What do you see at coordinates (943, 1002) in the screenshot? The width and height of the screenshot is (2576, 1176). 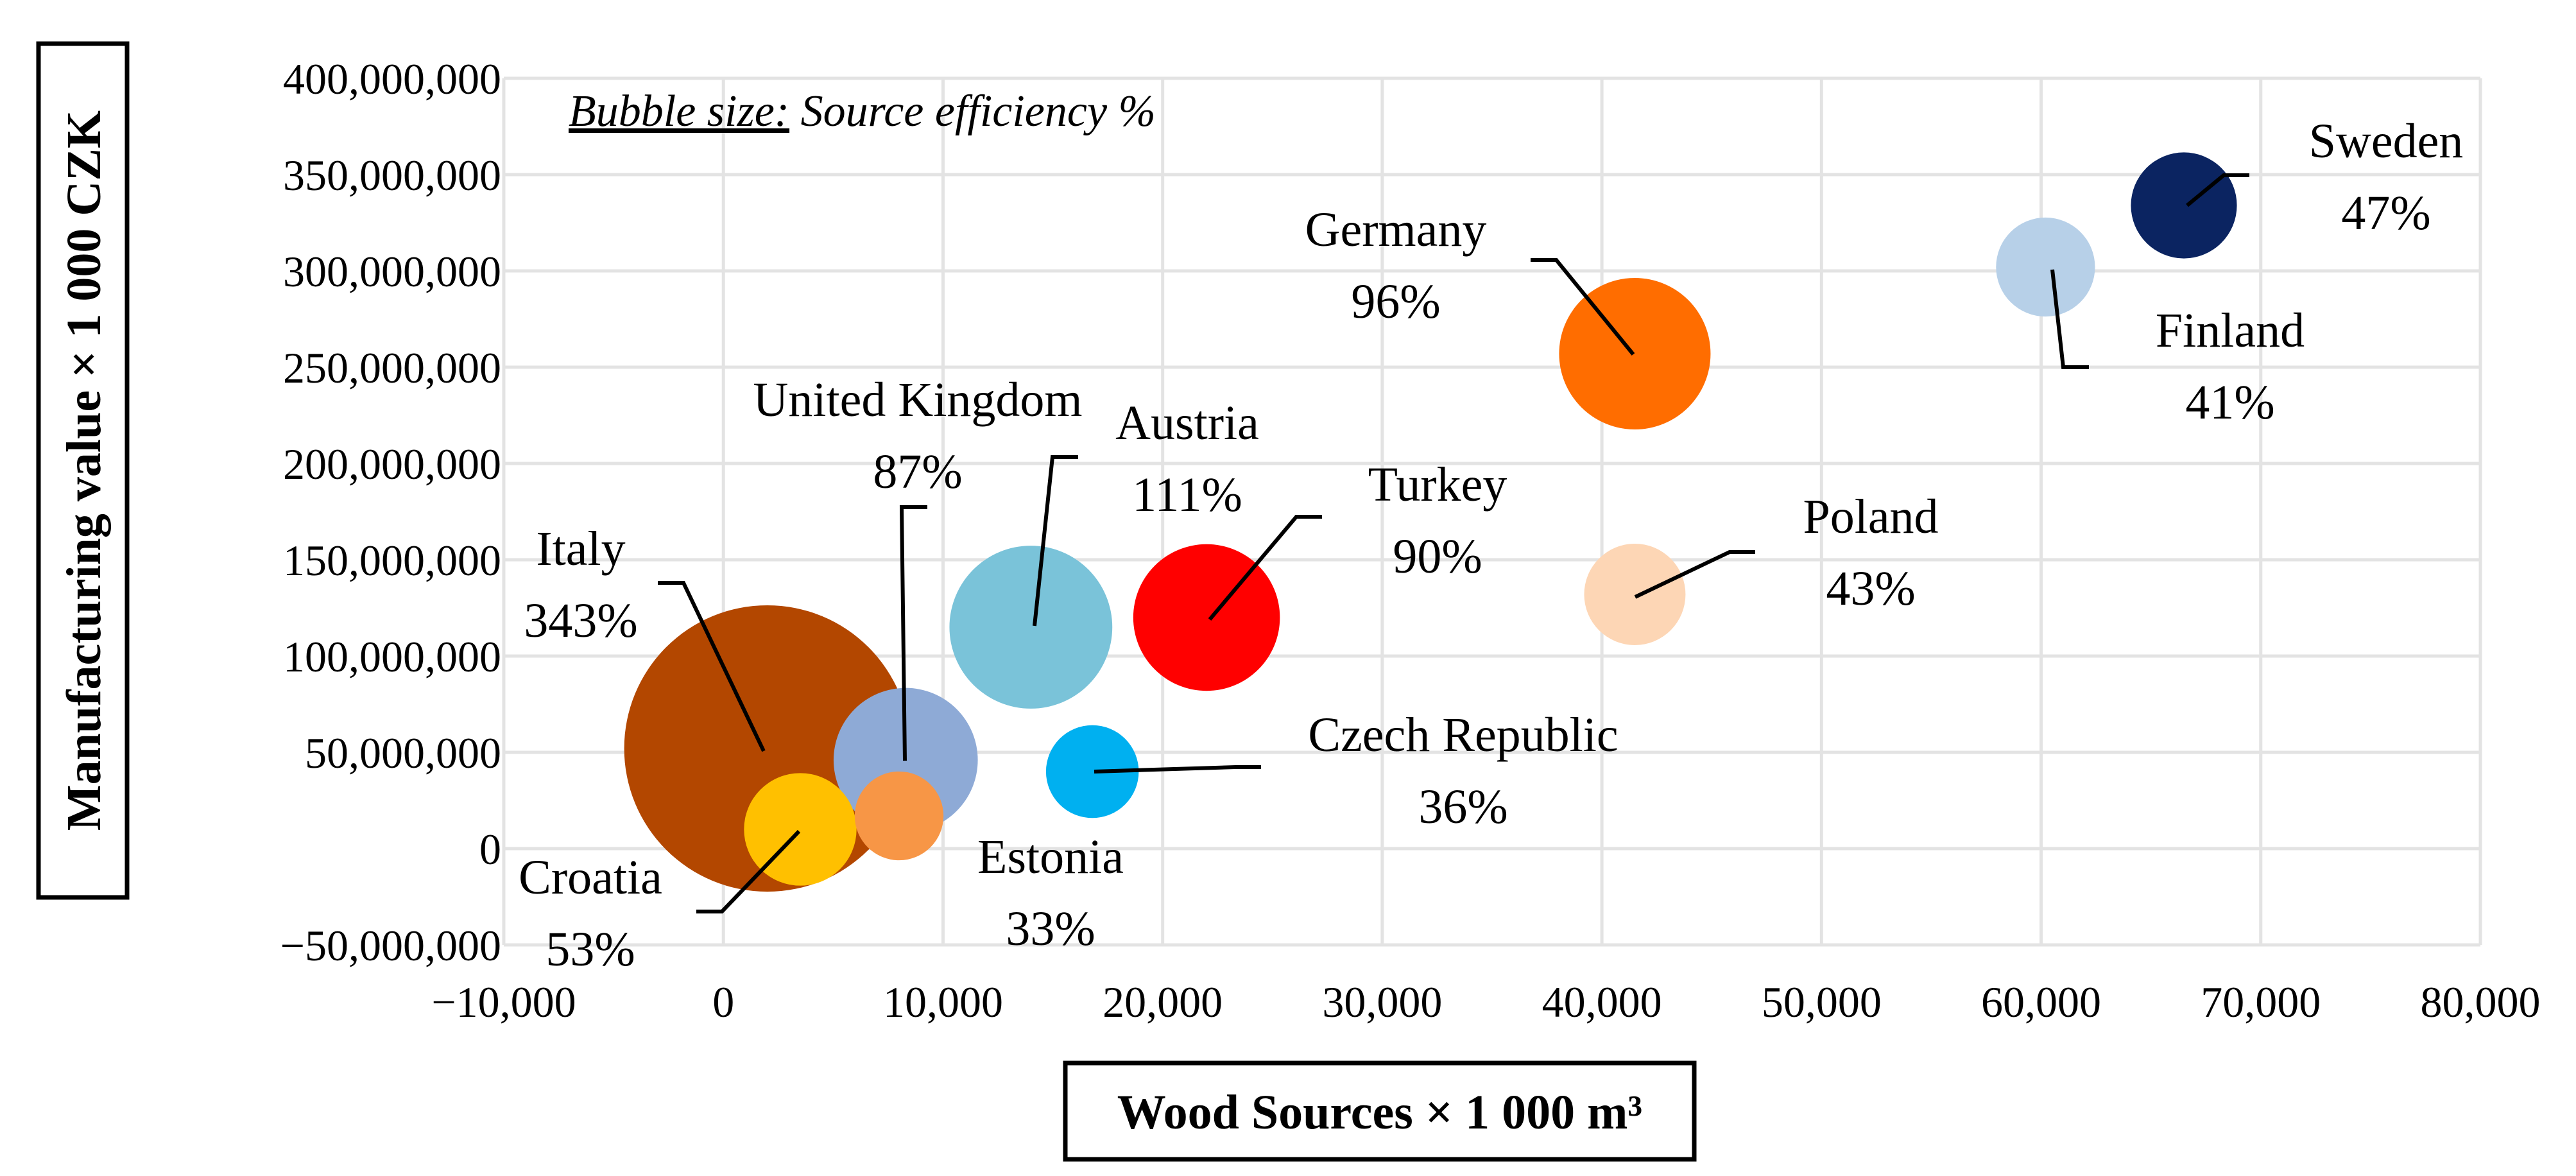 I see `x-tick-label: 10,000` at bounding box center [943, 1002].